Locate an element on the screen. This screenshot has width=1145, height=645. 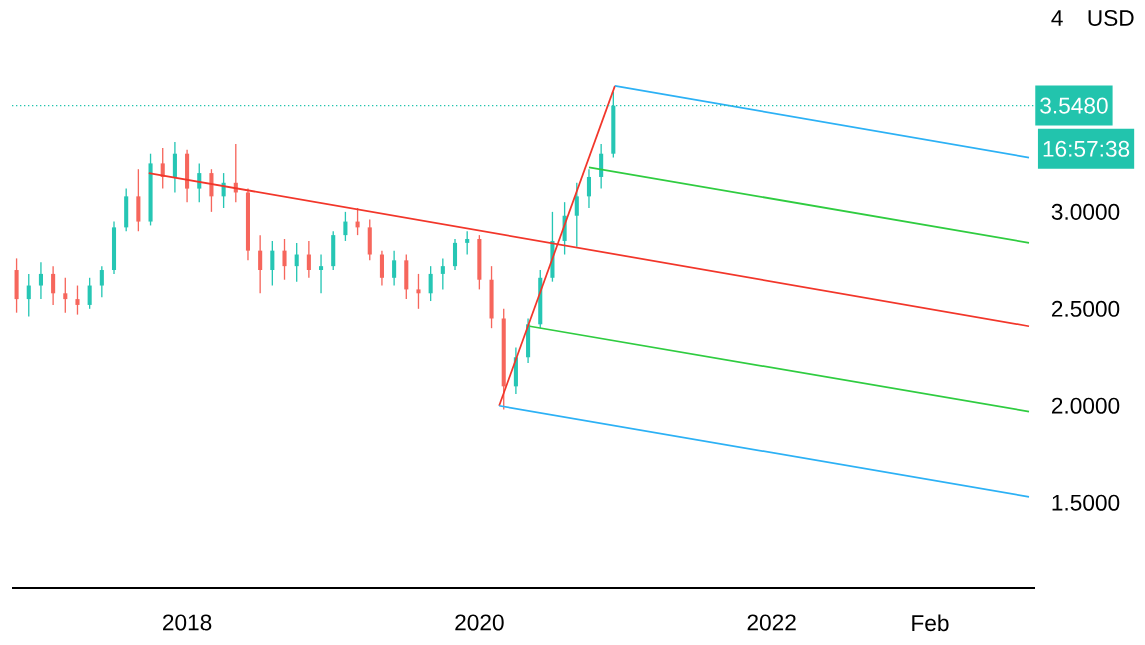
y-tick-label: 2.0000 is located at coordinates (1085, 405).